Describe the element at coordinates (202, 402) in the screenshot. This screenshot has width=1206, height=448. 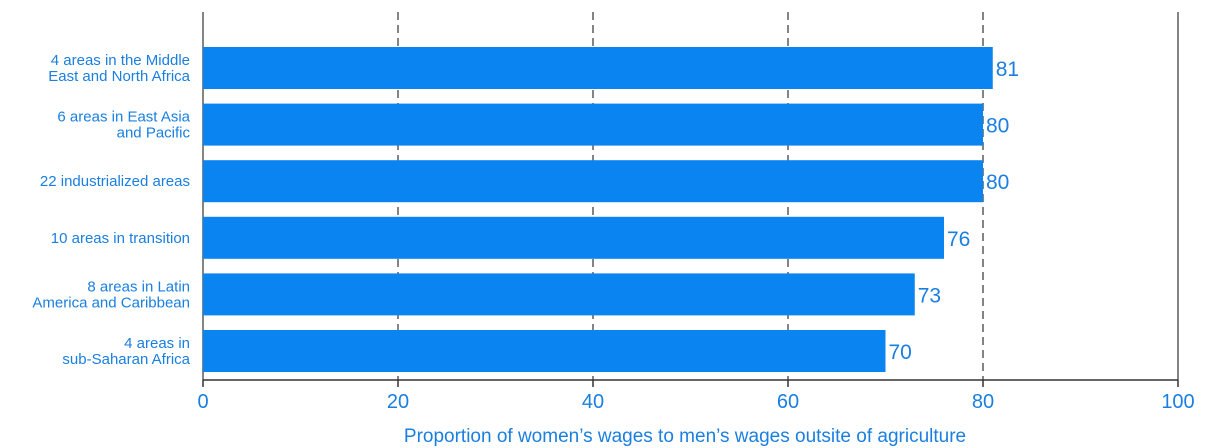
I see `x-tick-label-0: 0` at that location.